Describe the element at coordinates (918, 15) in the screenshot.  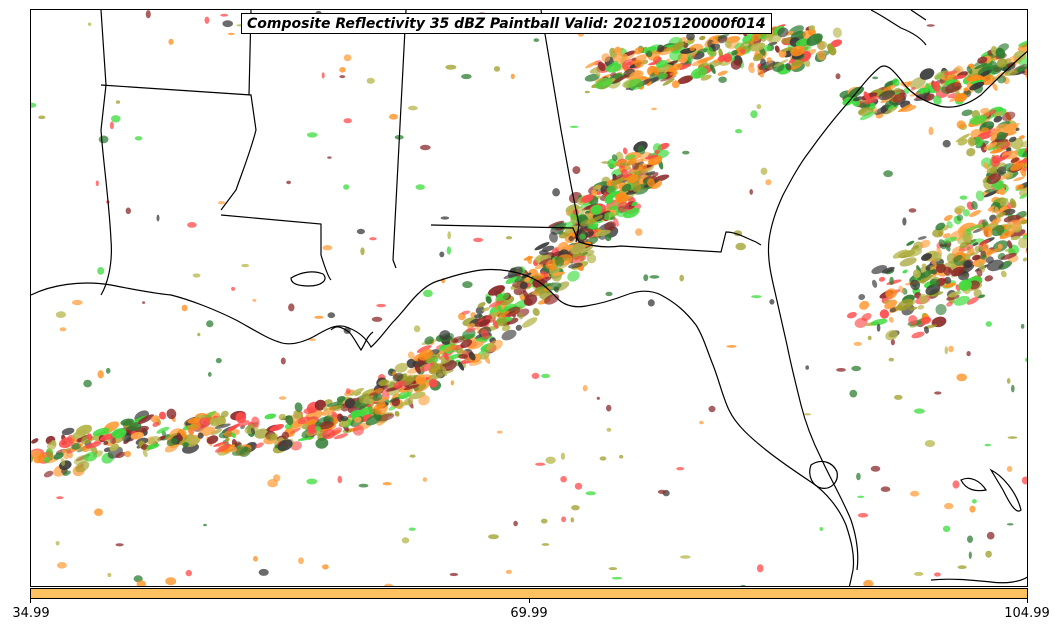
I see `border-nc-sc` at that location.